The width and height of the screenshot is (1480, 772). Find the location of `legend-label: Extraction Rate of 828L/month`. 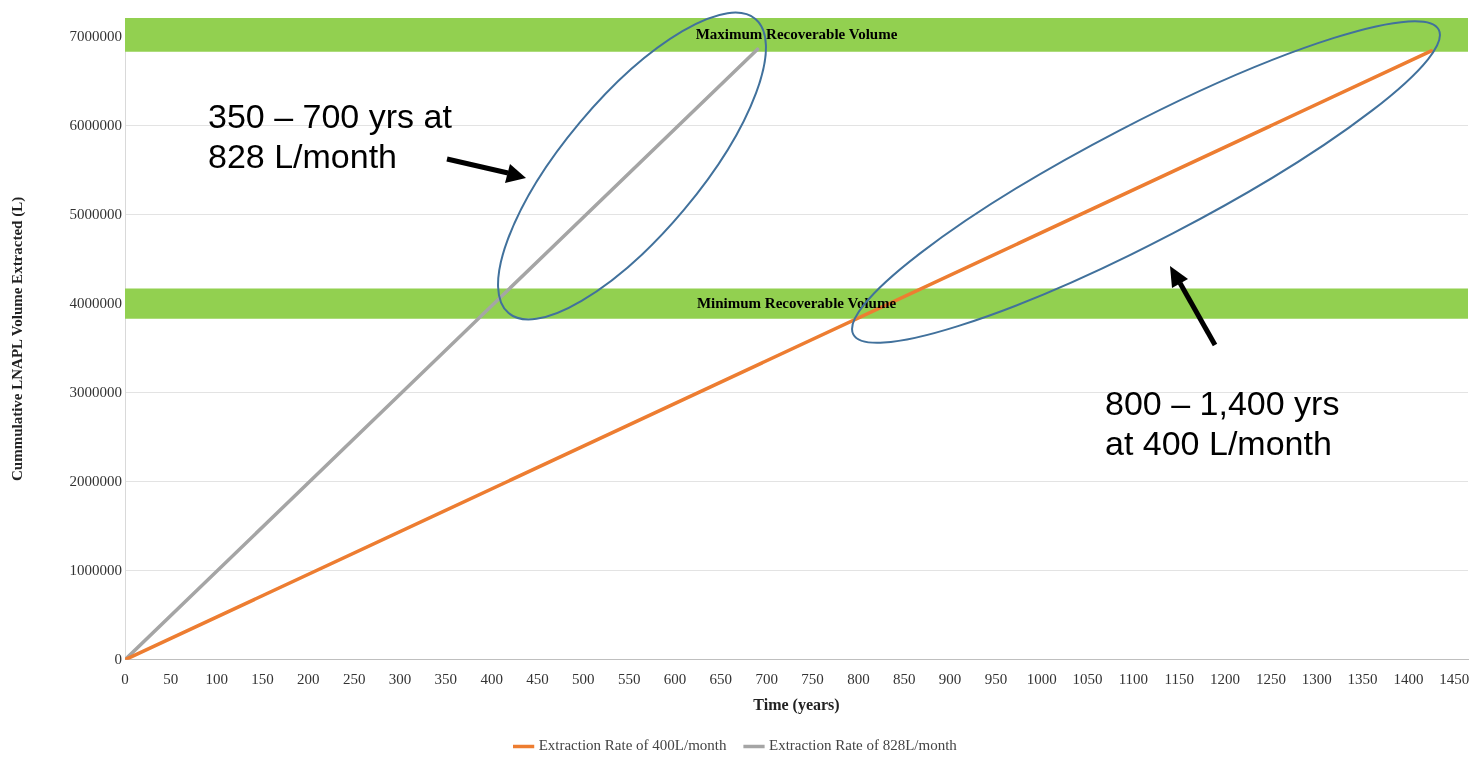

legend-label: Extraction Rate of 828L/month is located at coordinates (863, 745).